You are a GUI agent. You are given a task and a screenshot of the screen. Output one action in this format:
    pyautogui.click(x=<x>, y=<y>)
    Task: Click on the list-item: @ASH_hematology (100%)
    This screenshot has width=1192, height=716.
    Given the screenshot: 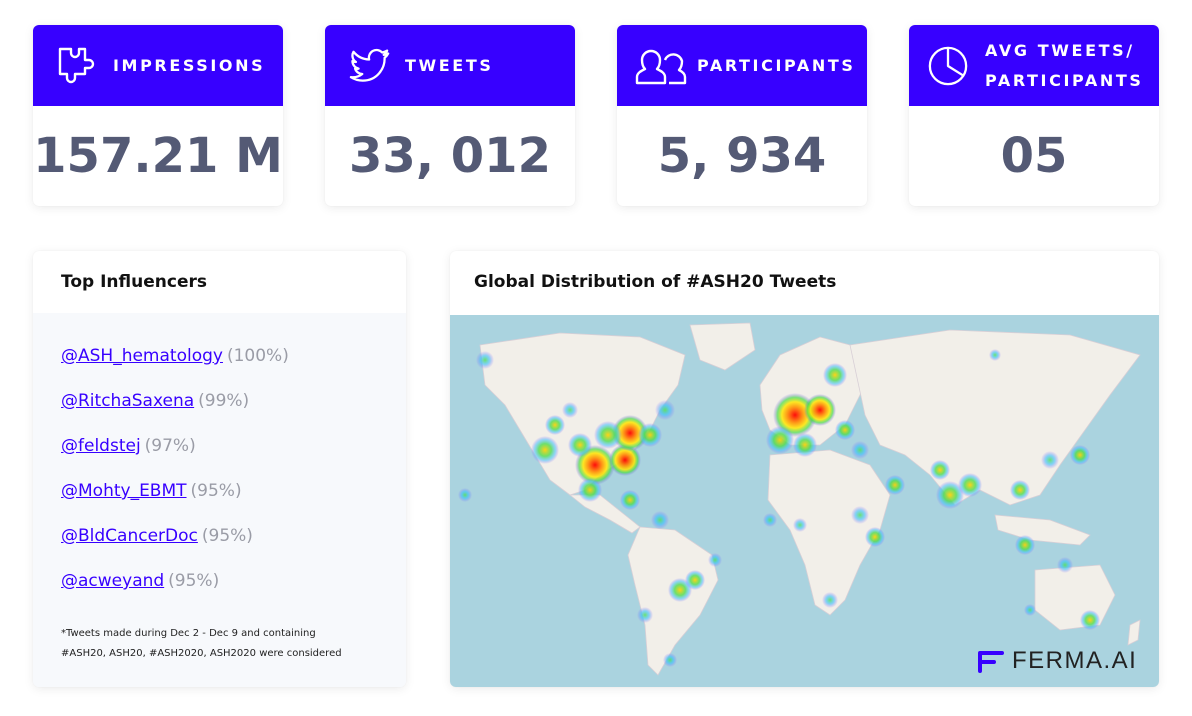 What is the action you would take?
    pyautogui.click(x=233, y=368)
    